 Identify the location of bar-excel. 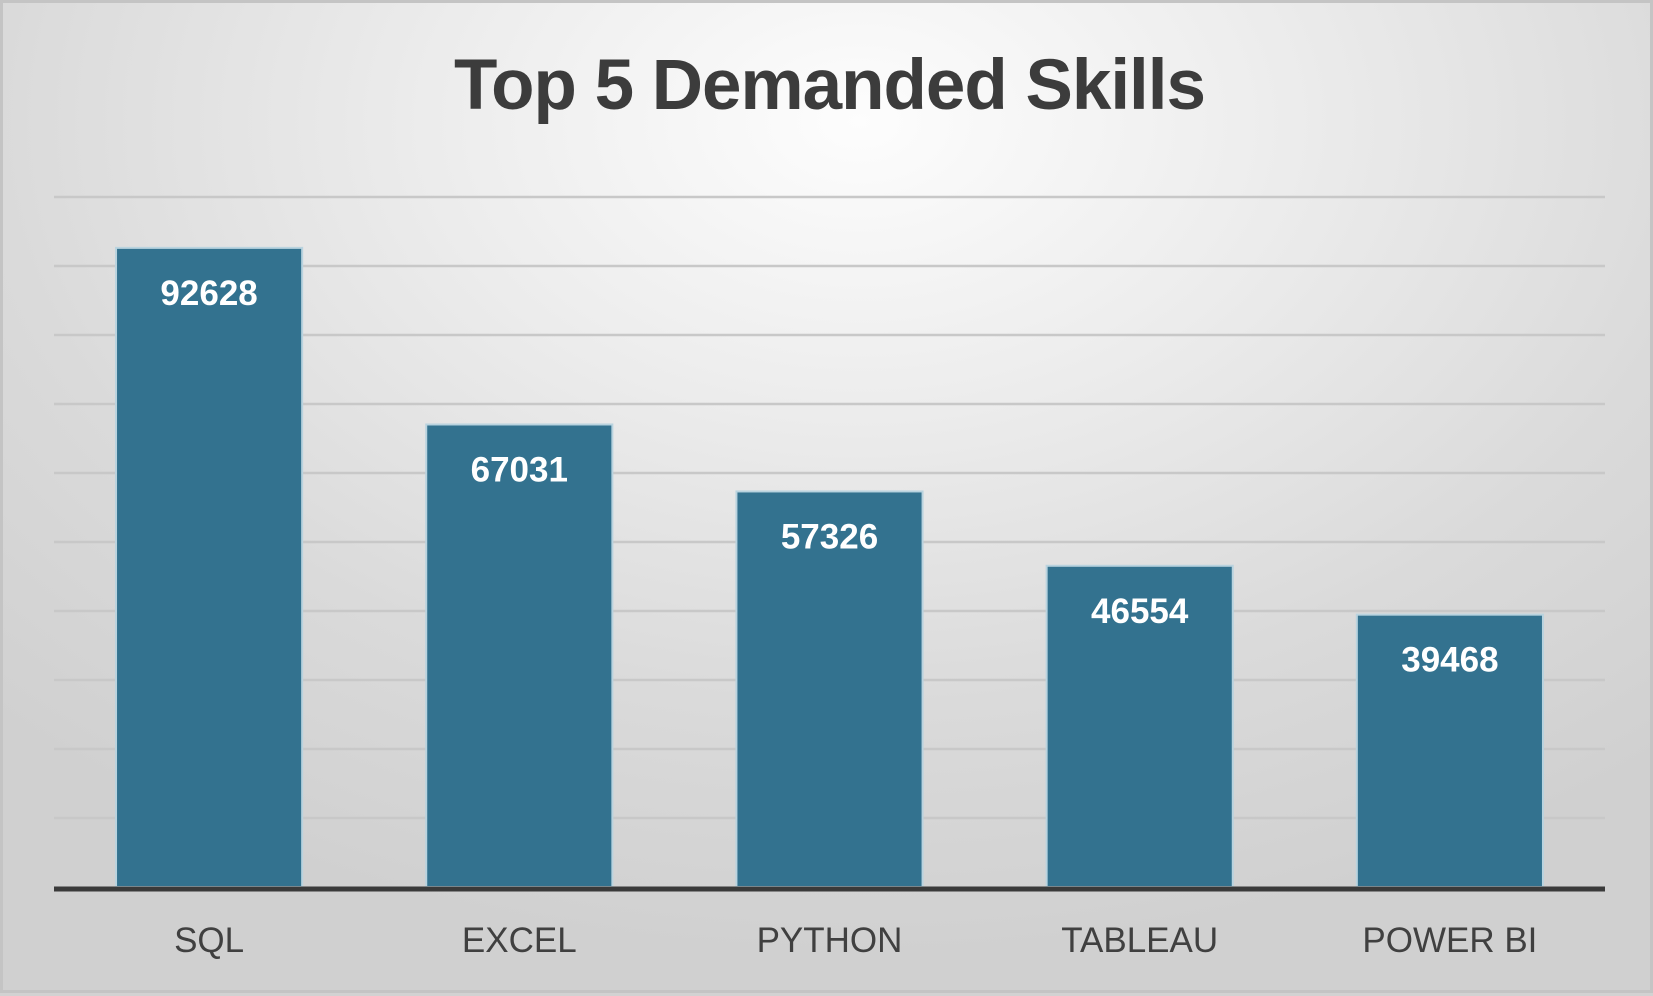
(519, 655).